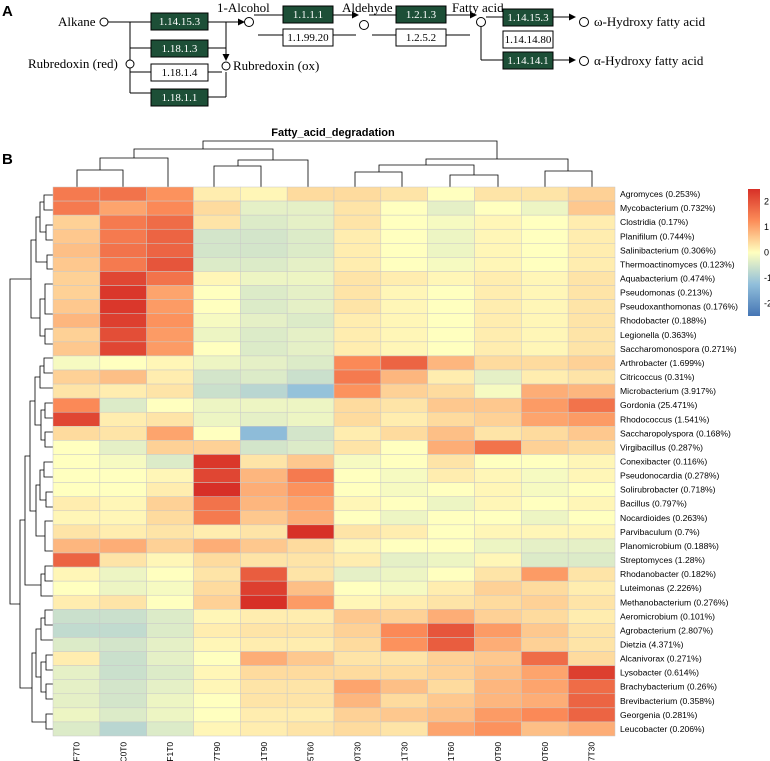 The width and height of the screenshot is (770, 761). Describe the element at coordinates (670, 476) in the screenshot. I see `row-label: Pseudonocardia (0.278%)` at that location.